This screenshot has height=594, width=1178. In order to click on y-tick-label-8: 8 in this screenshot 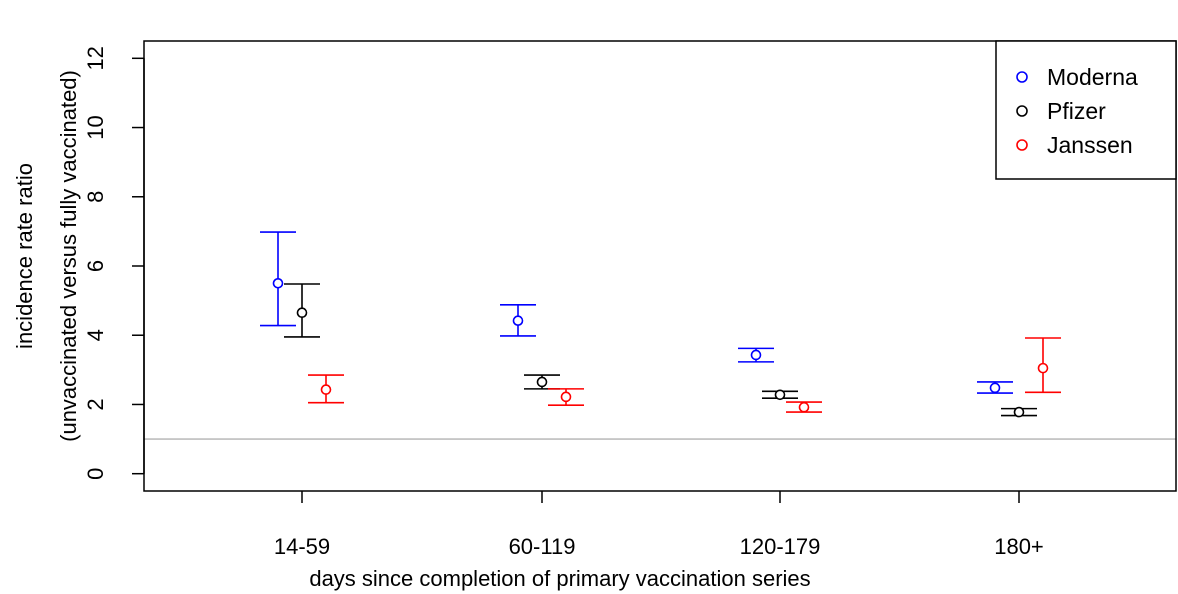, I will do `click(95, 197)`.